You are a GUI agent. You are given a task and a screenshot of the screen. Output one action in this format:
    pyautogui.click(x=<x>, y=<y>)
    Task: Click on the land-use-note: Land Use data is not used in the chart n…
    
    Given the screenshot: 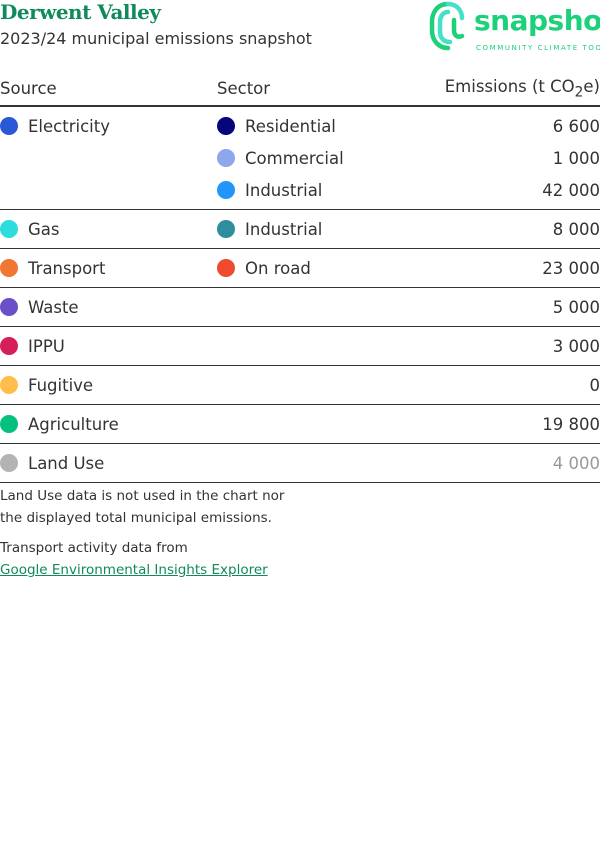 What is the action you would take?
    pyautogui.click(x=142, y=507)
    